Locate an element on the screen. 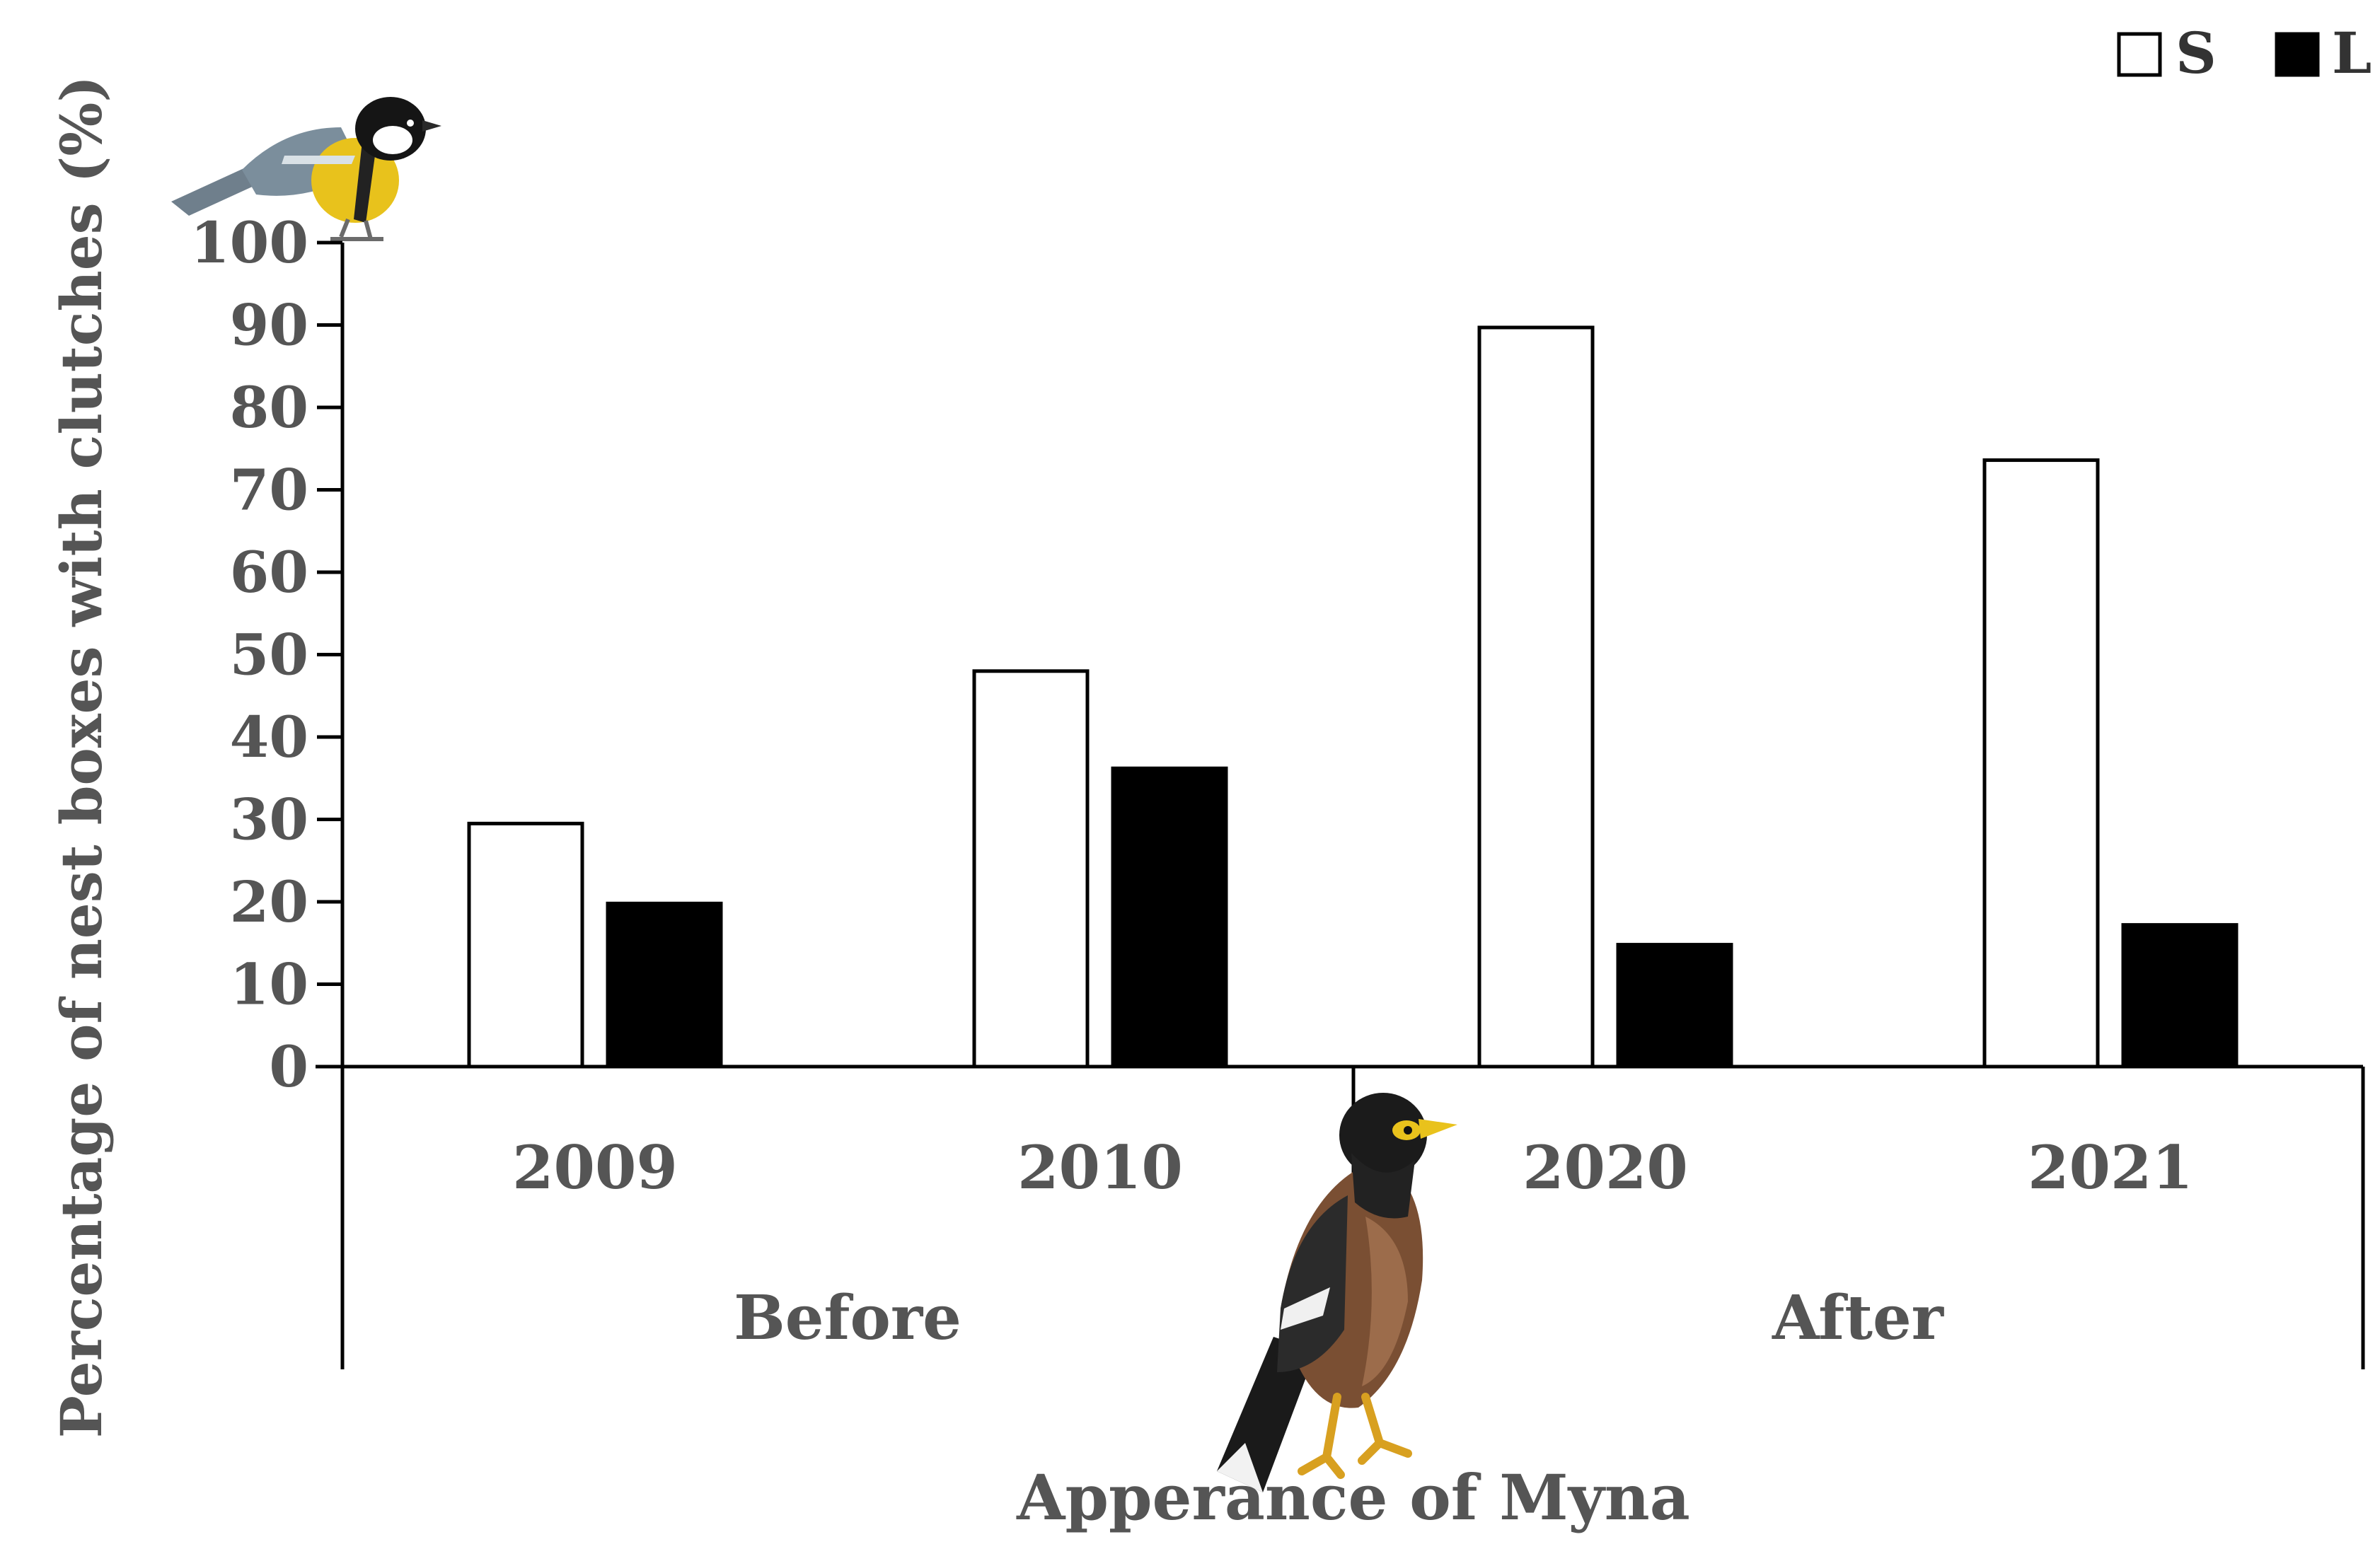  y-tick-label: 90 is located at coordinates (269, 325).